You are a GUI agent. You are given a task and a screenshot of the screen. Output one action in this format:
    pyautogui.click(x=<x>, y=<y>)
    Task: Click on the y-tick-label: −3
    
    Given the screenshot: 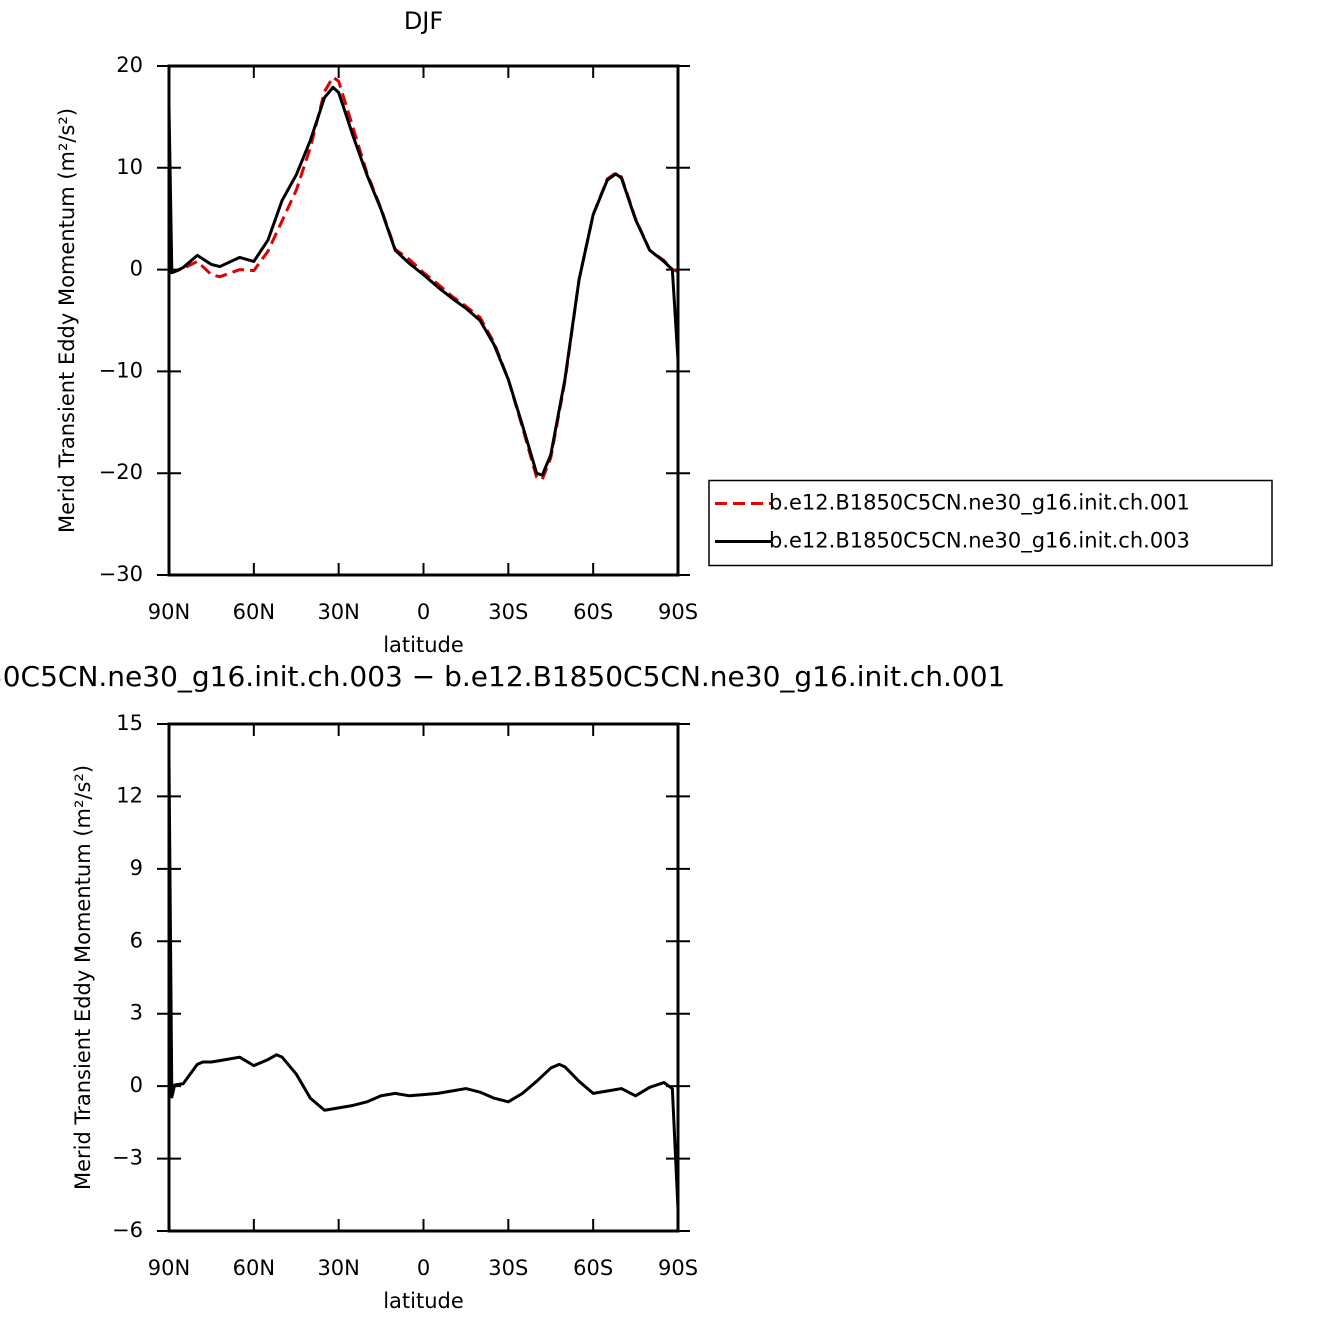 What is the action you would take?
    pyautogui.click(x=127, y=1158)
    